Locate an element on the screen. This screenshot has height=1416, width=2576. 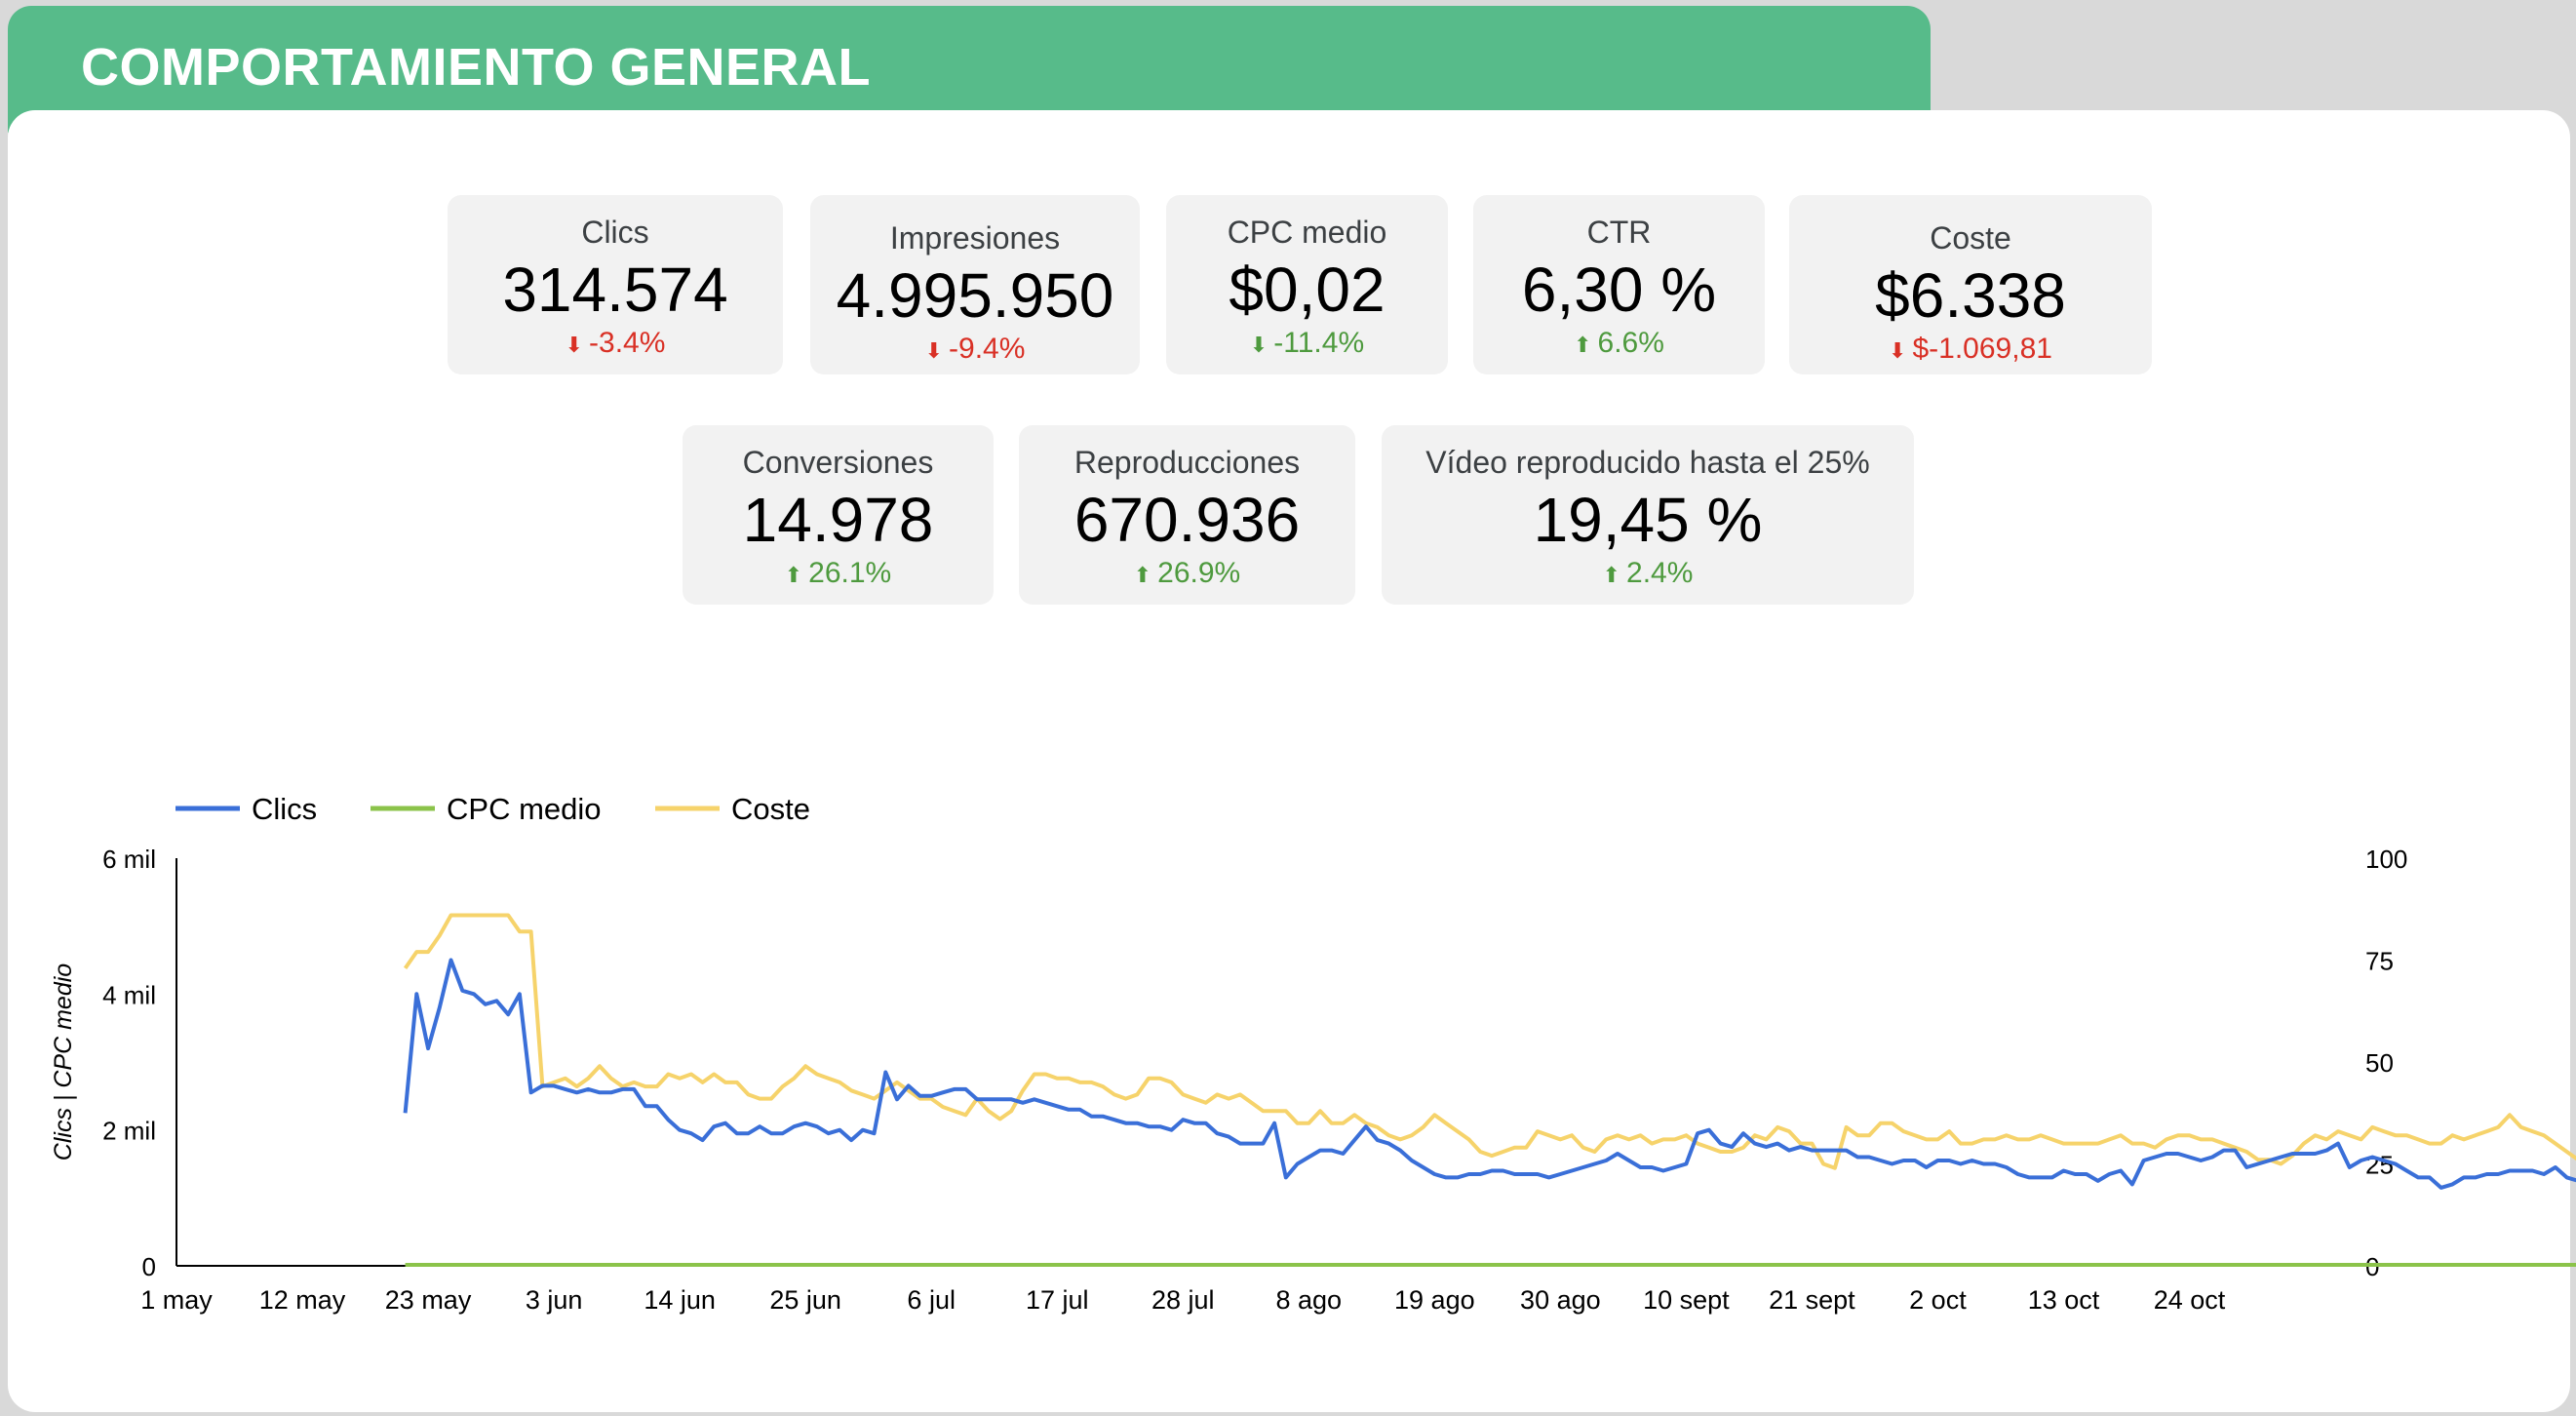
kpi-card-clics: Clics 314.574 ⬇ -3.4% is located at coordinates (615, 284).